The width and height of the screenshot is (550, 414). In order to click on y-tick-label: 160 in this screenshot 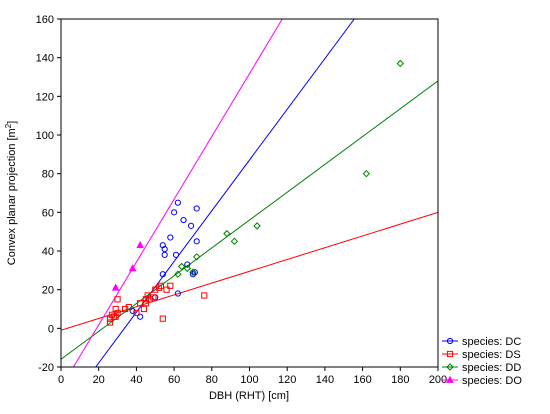, I will do `click(45, 20)`.